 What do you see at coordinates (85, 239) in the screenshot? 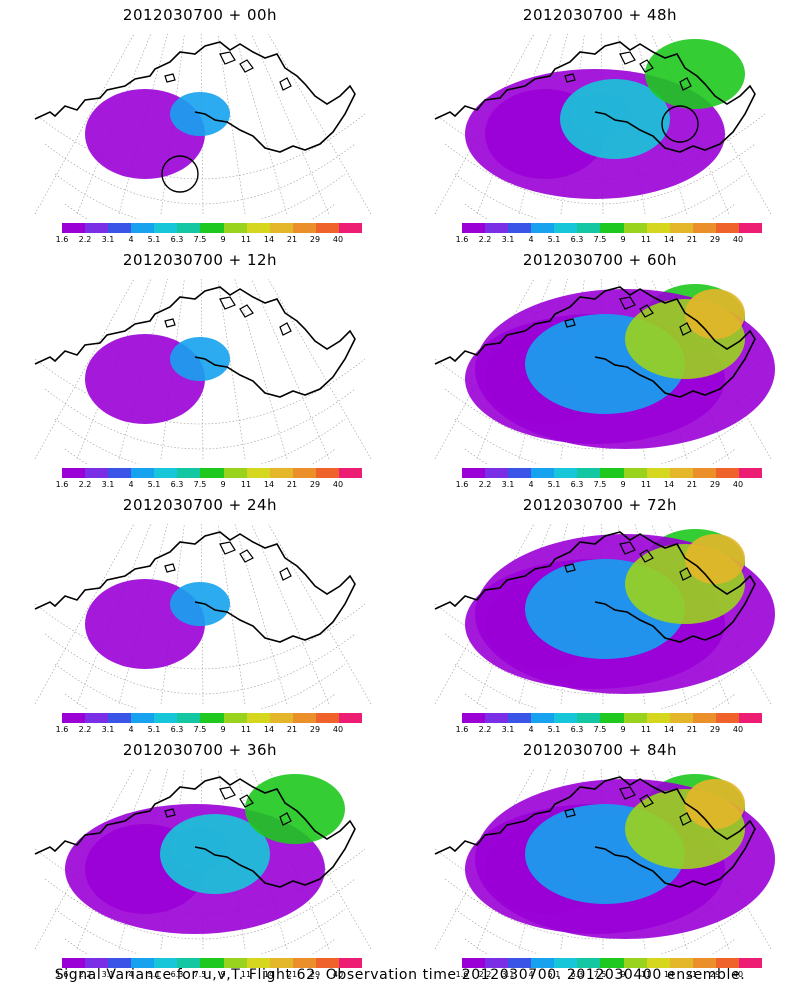
I see `colorbar-tick-label: 2.2` at bounding box center [85, 239].